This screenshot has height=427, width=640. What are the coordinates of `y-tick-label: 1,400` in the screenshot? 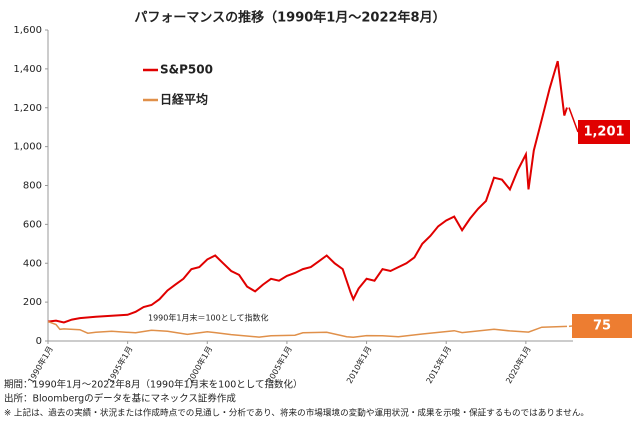 It's located at (27, 69).